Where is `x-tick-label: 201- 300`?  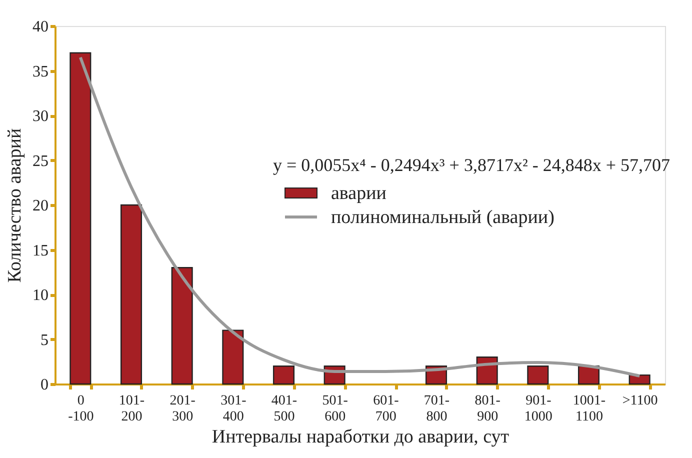
x-tick-label: 201- 300 is located at coordinates (183, 409).